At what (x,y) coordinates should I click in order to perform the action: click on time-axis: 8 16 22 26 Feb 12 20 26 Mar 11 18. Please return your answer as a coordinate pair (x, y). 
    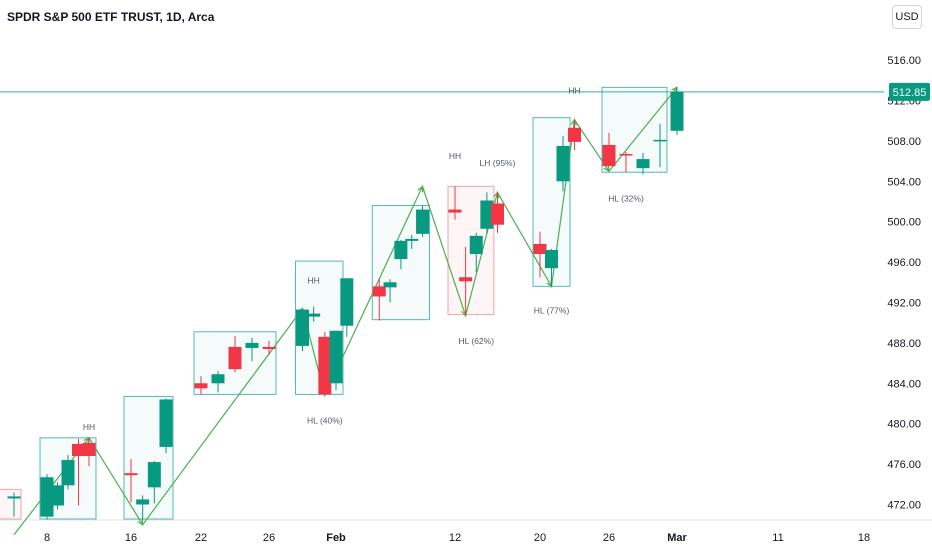
    Looking at the image, I should click on (466, 531).